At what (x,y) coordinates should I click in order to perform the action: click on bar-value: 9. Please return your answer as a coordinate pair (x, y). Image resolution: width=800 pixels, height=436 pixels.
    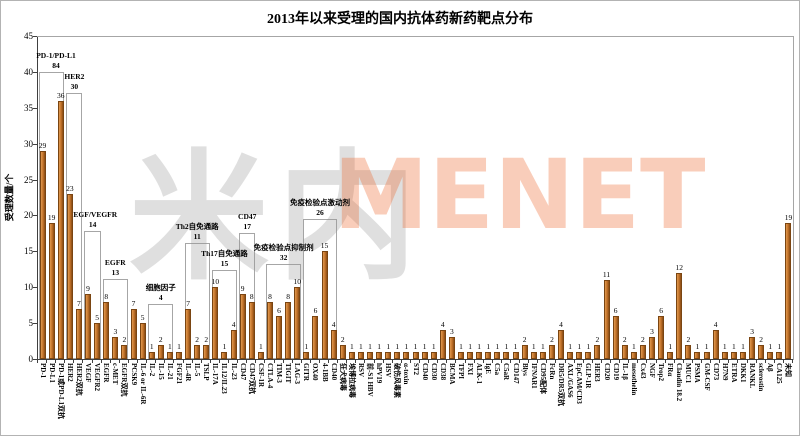
    Looking at the image, I should click on (88, 288).